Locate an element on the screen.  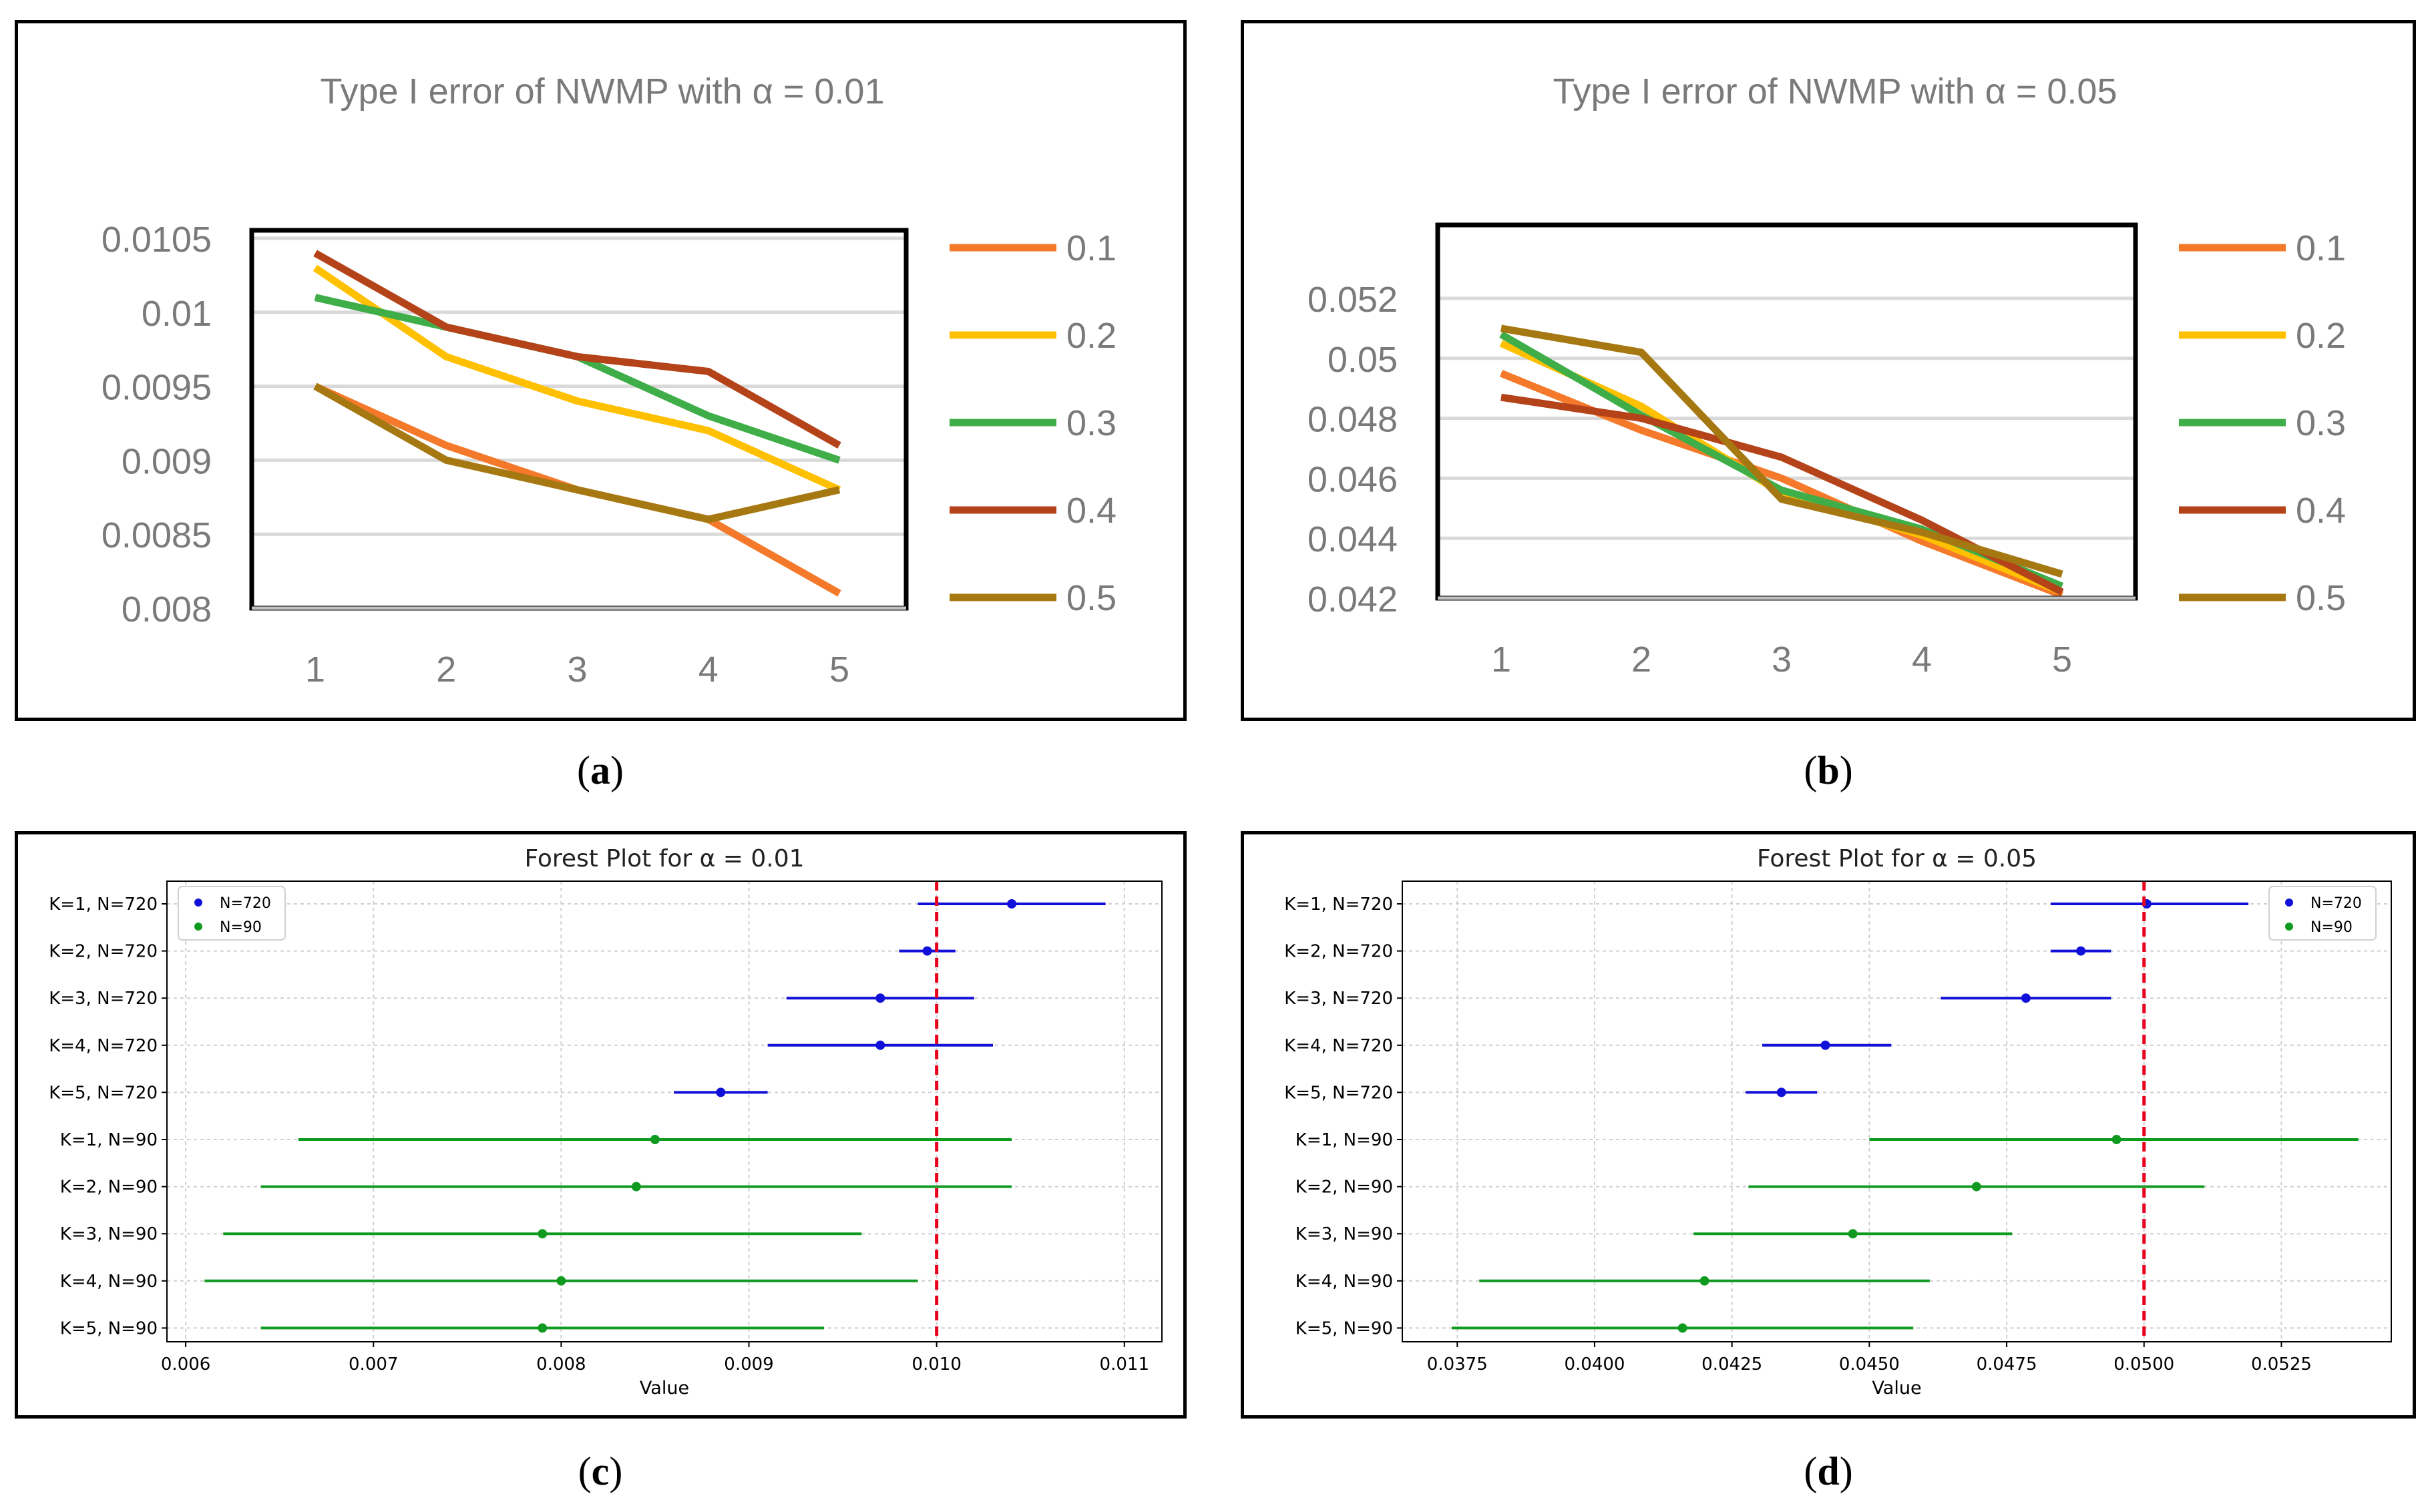
series-line-0.4 is located at coordinates (577, 349).